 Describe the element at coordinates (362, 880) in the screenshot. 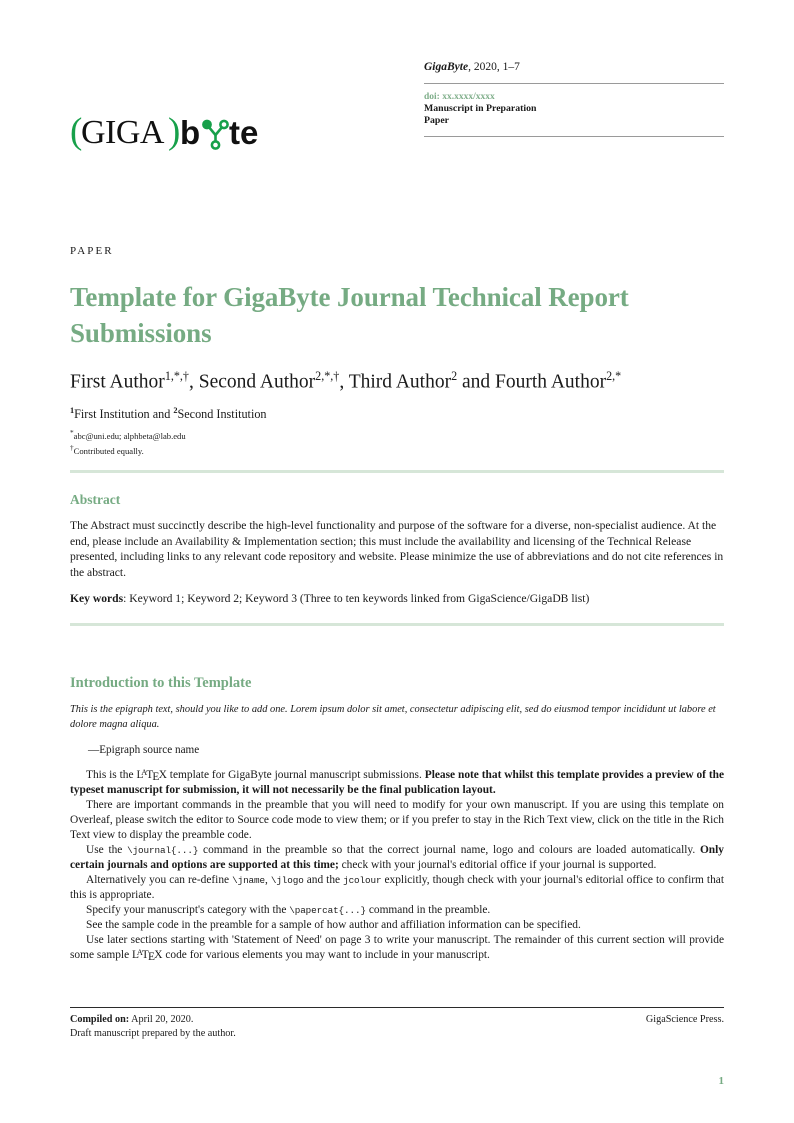

I see `code-jcolour: jcolour` at that location.